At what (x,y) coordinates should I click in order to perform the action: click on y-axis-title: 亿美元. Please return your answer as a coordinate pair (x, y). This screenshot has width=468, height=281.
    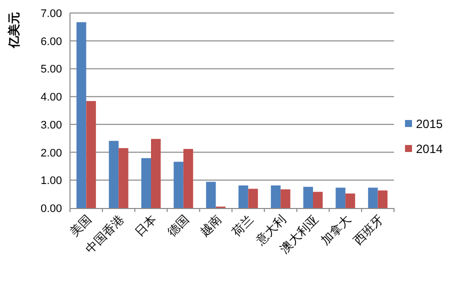
    Looking at the image, I should click on (14, 30).